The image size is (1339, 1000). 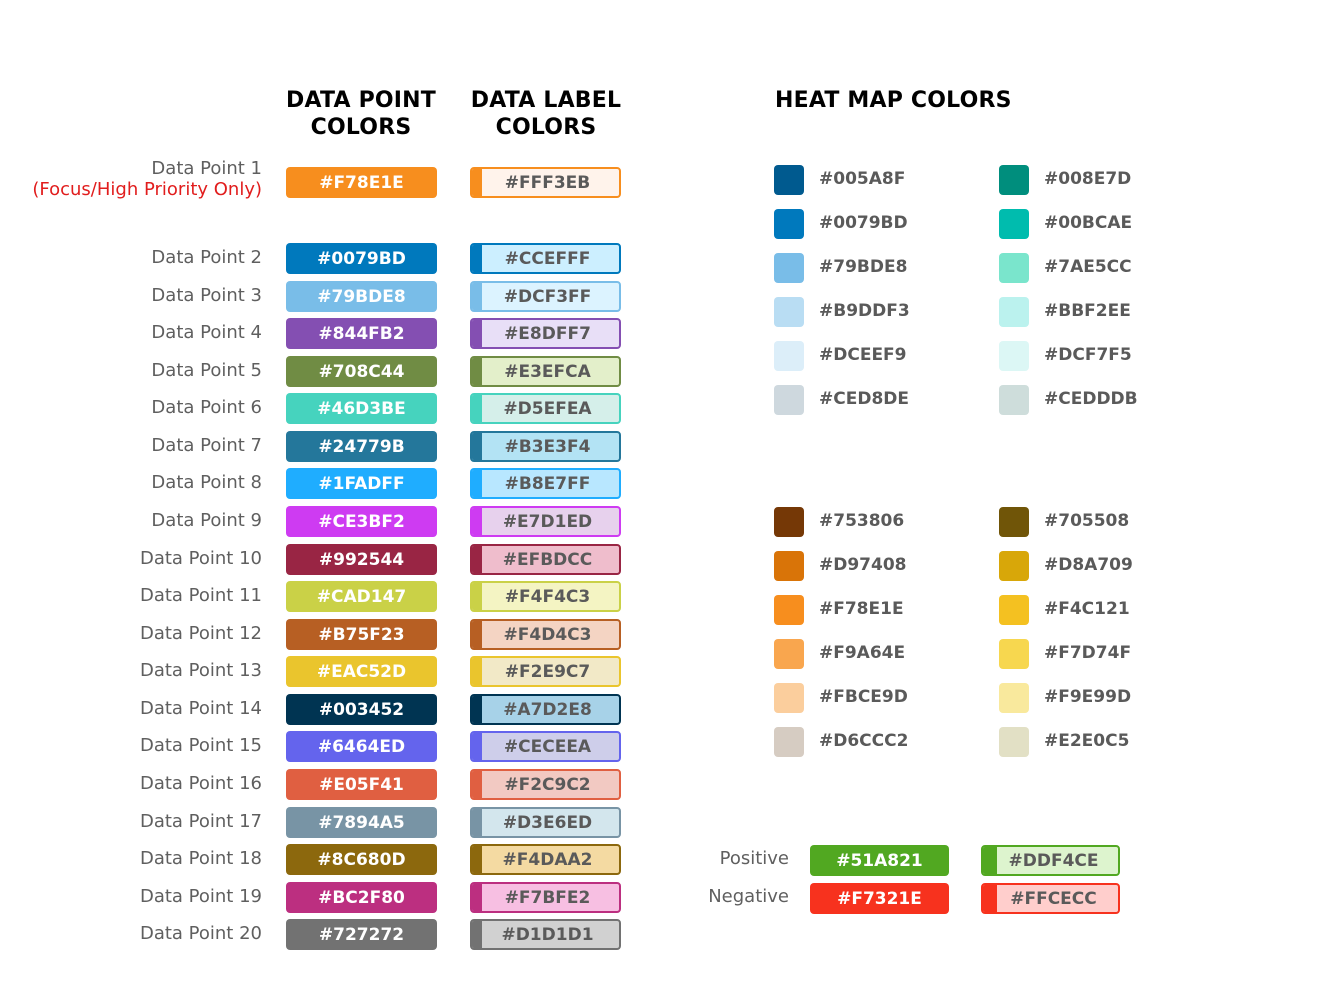 I want to click on data-label-hex: #E3EFCA, so click(x=547, y=371).